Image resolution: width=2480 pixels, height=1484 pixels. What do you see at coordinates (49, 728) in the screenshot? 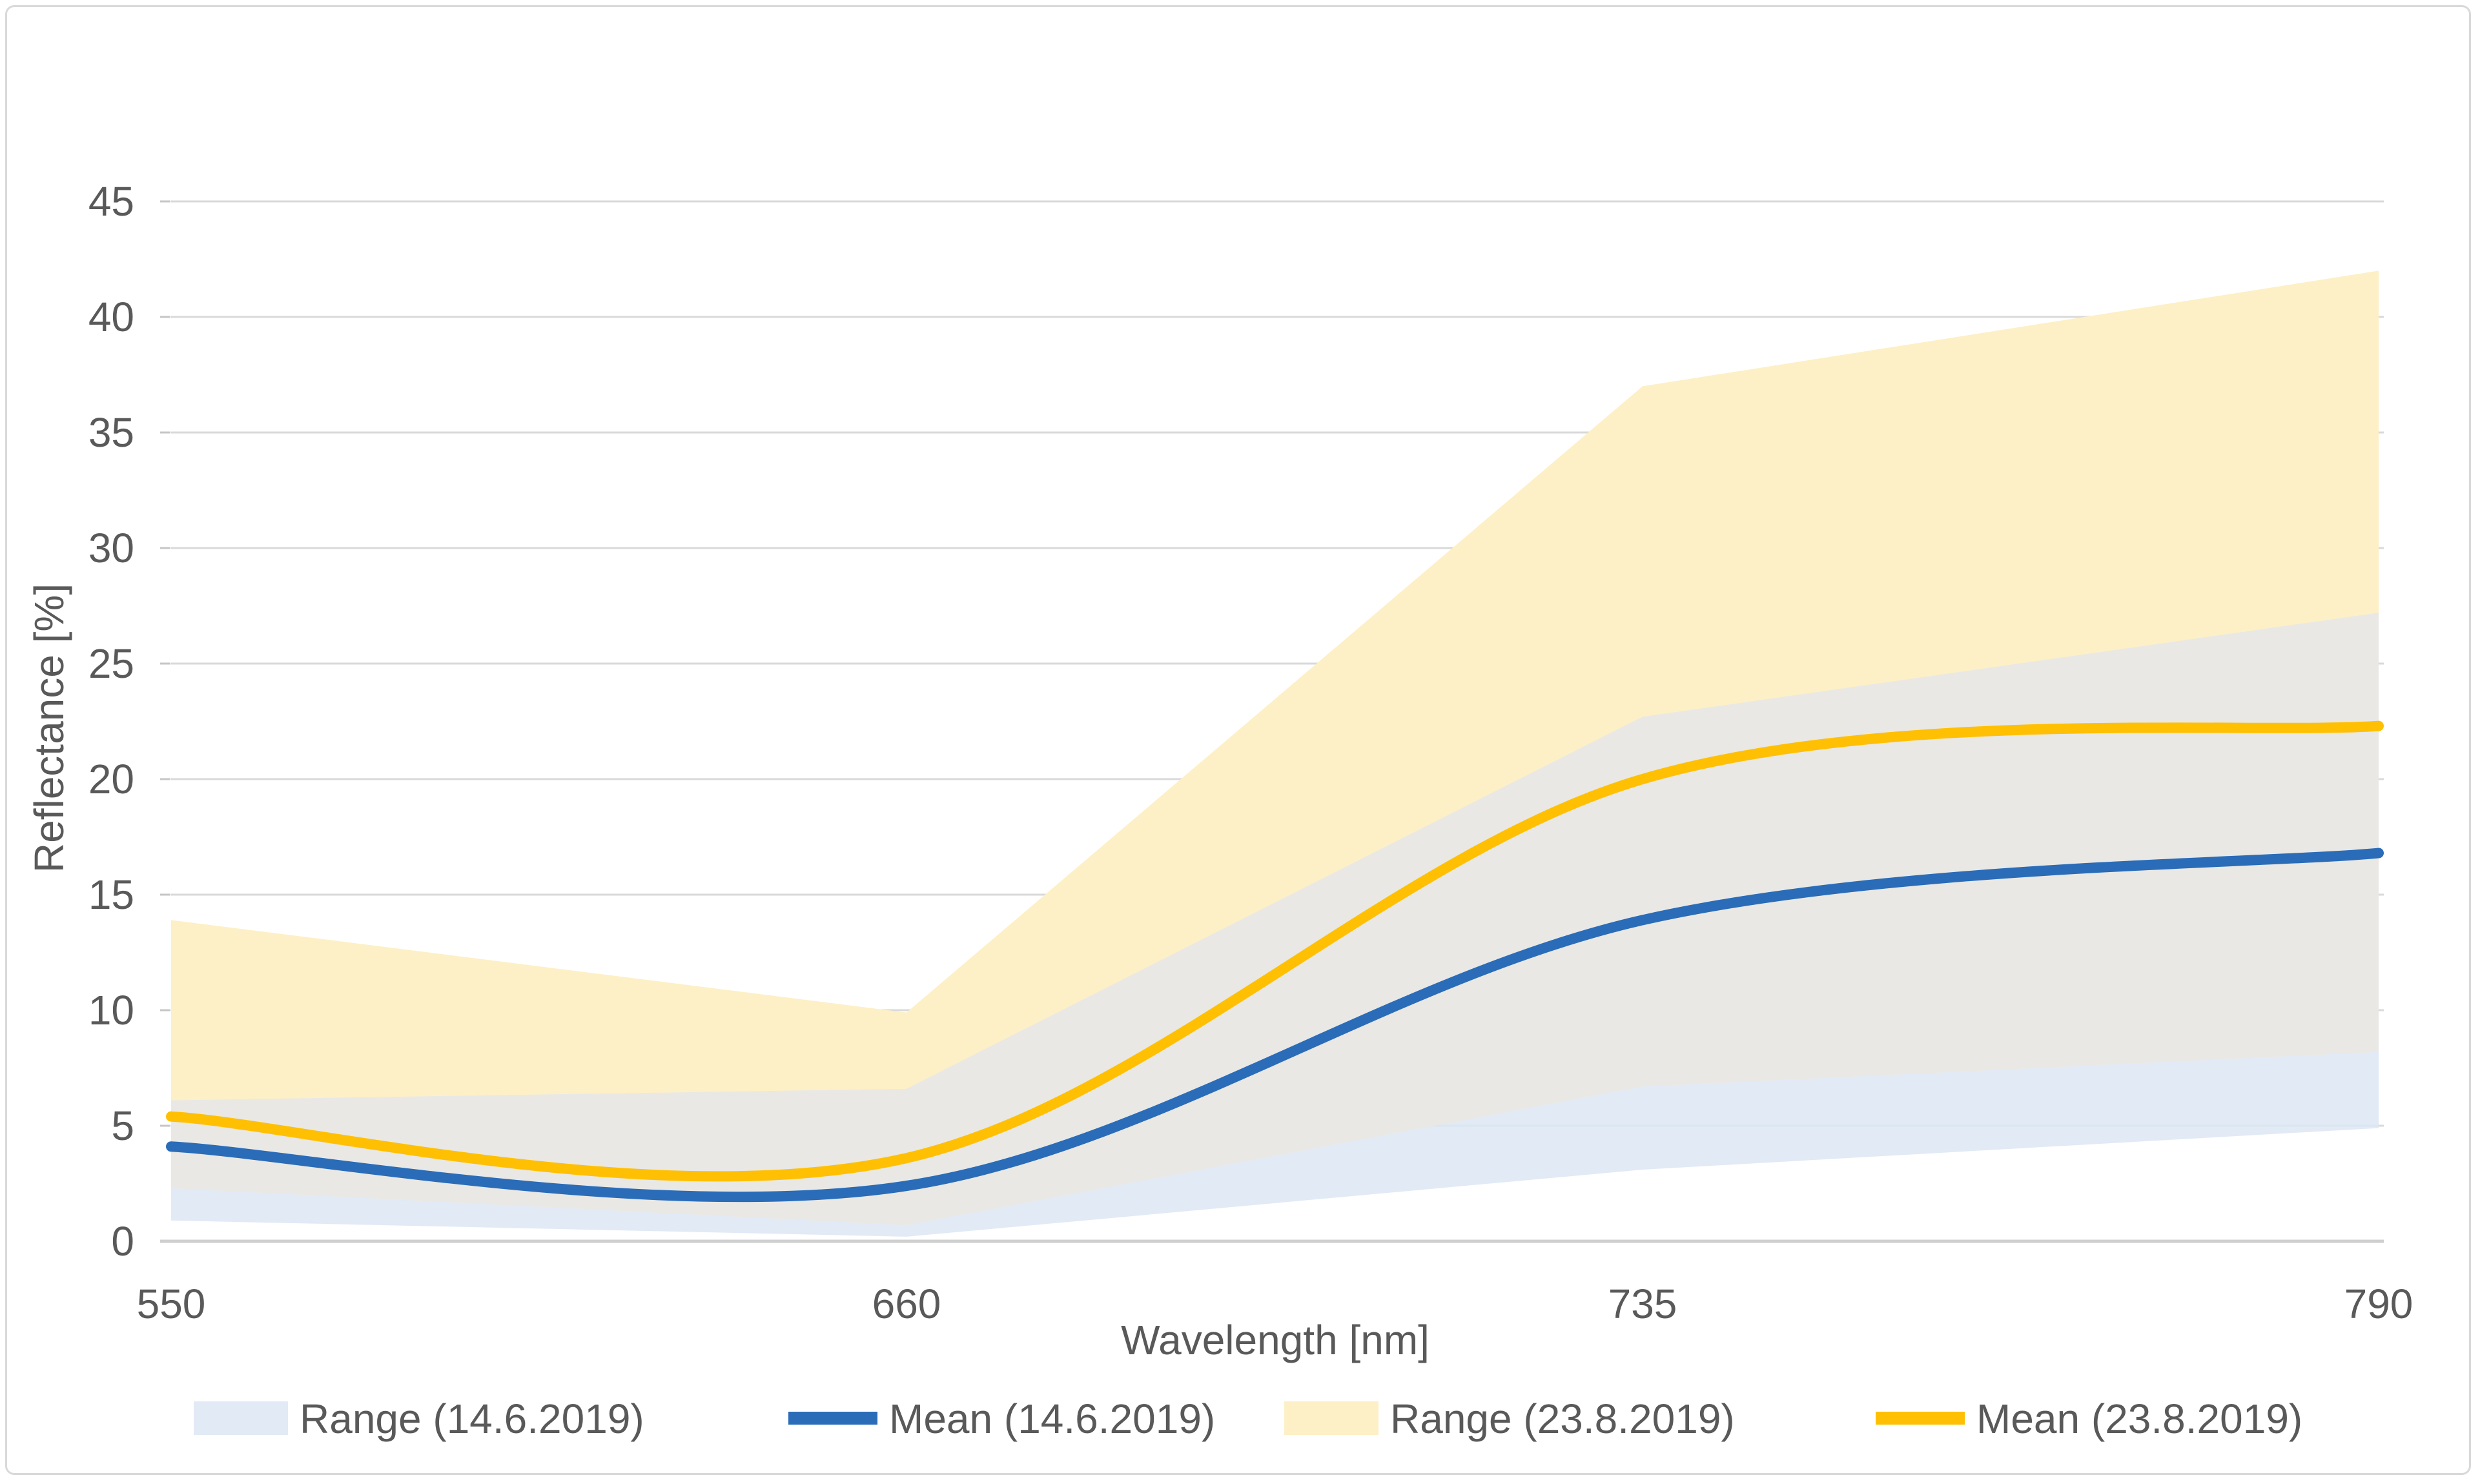
I see `y-axis-title: Reflectance [%]` at bounding box center [49, 728].